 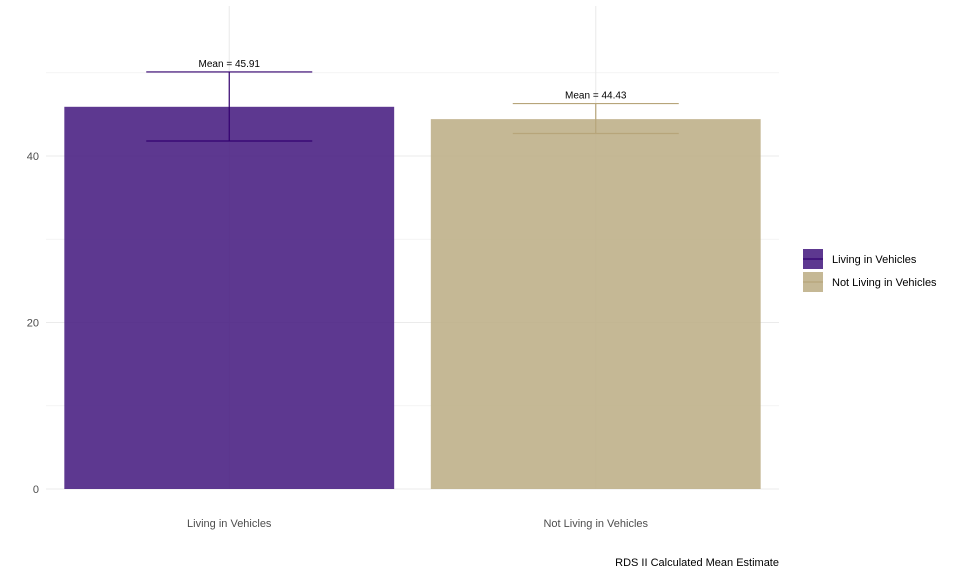 I want to click on data-label: Mean = 44.43, so click(x=596, y=96).